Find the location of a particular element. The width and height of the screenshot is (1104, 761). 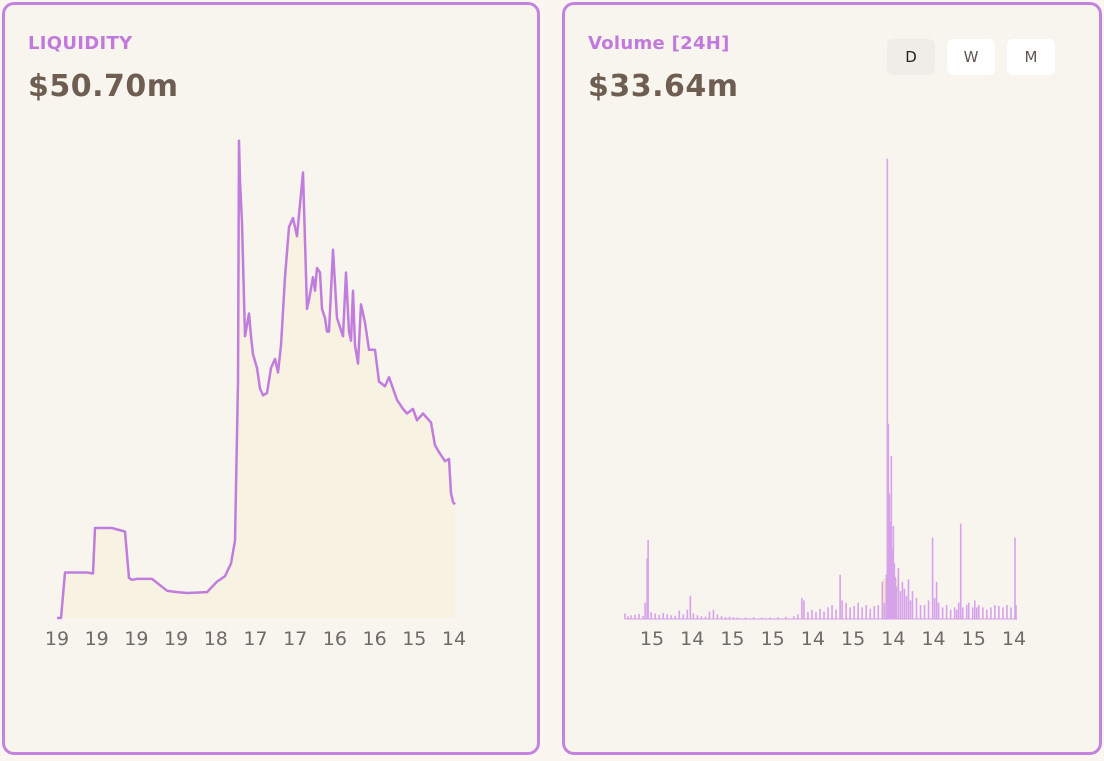

volume-value: $33.64m is located at coordinates (663, 86).